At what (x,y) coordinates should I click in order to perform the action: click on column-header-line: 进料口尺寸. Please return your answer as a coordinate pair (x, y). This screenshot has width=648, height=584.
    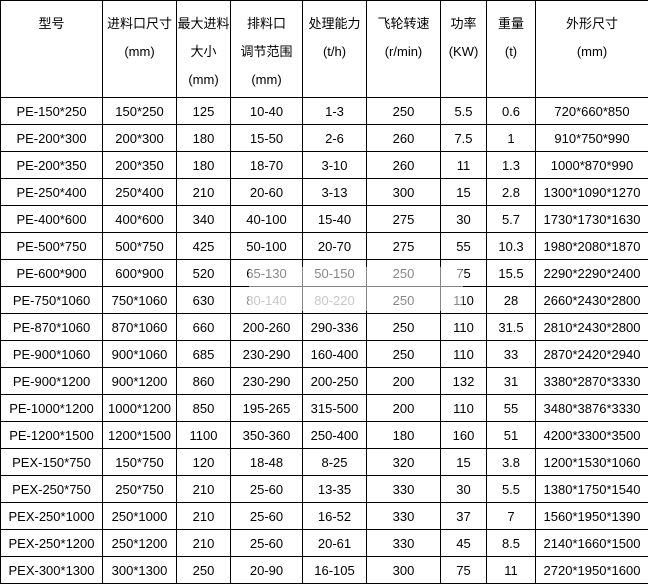
    Looking at the image, I should click on (139, 24).